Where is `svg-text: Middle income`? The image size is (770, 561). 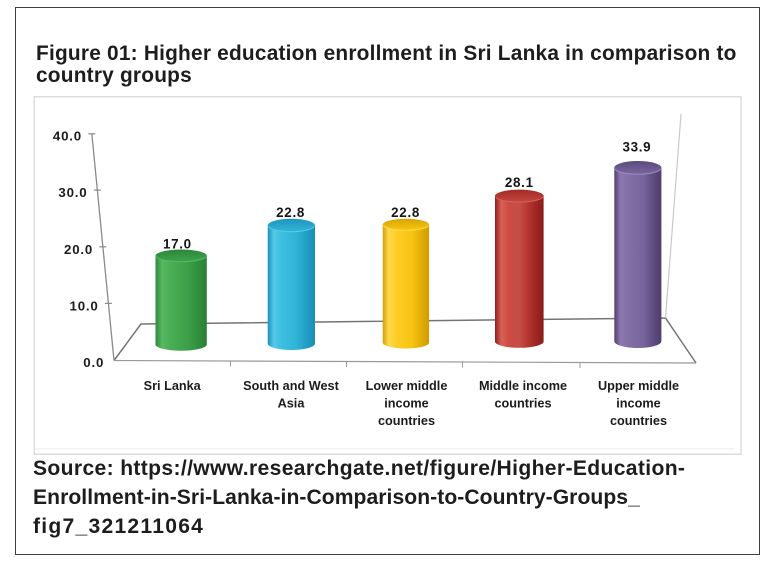
svg-text: Middle income is located at coordinates (523, 386).